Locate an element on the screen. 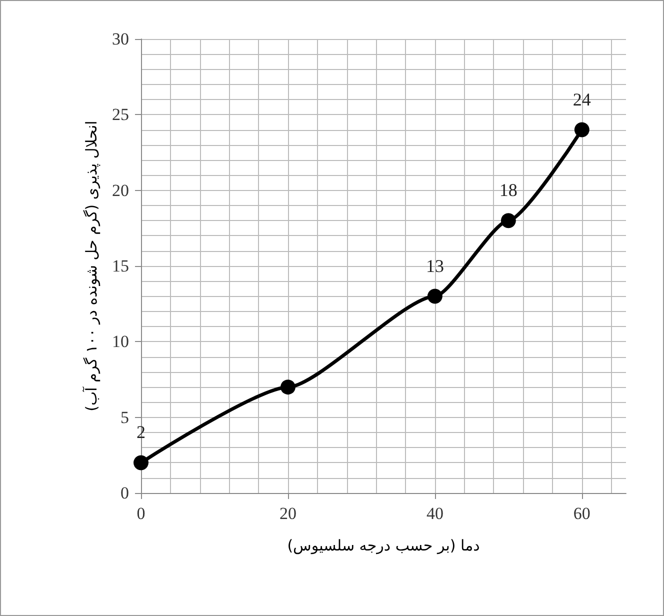  data-label: 18 is located at coordinates (508, 190).